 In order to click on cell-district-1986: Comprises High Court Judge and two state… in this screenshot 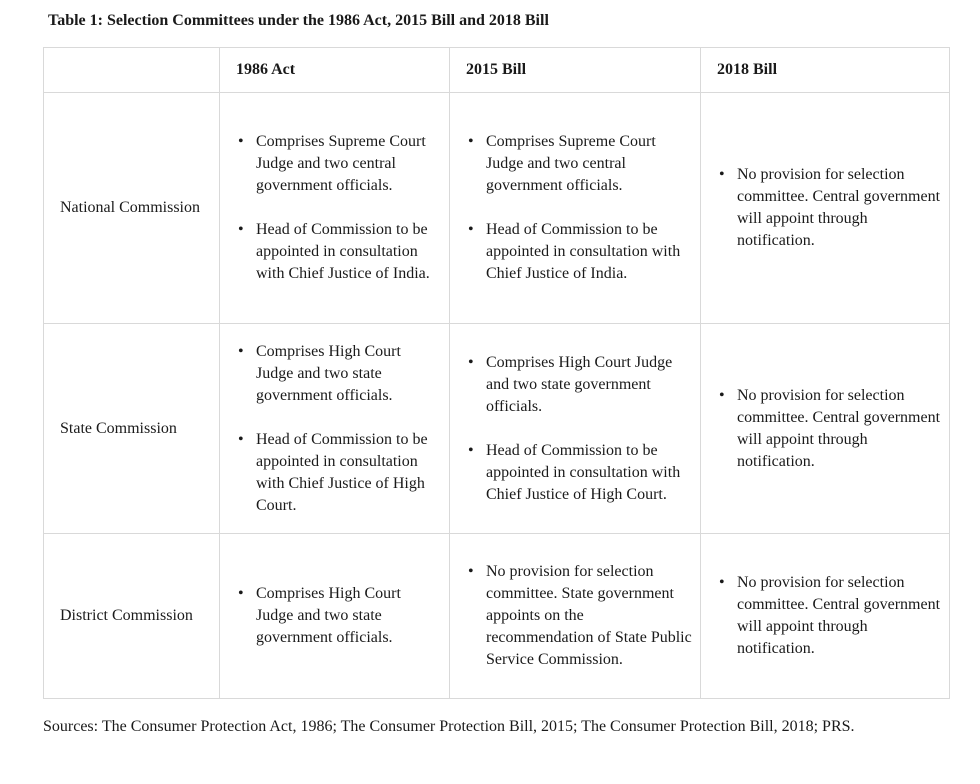, I will do `click(334, 616)`.